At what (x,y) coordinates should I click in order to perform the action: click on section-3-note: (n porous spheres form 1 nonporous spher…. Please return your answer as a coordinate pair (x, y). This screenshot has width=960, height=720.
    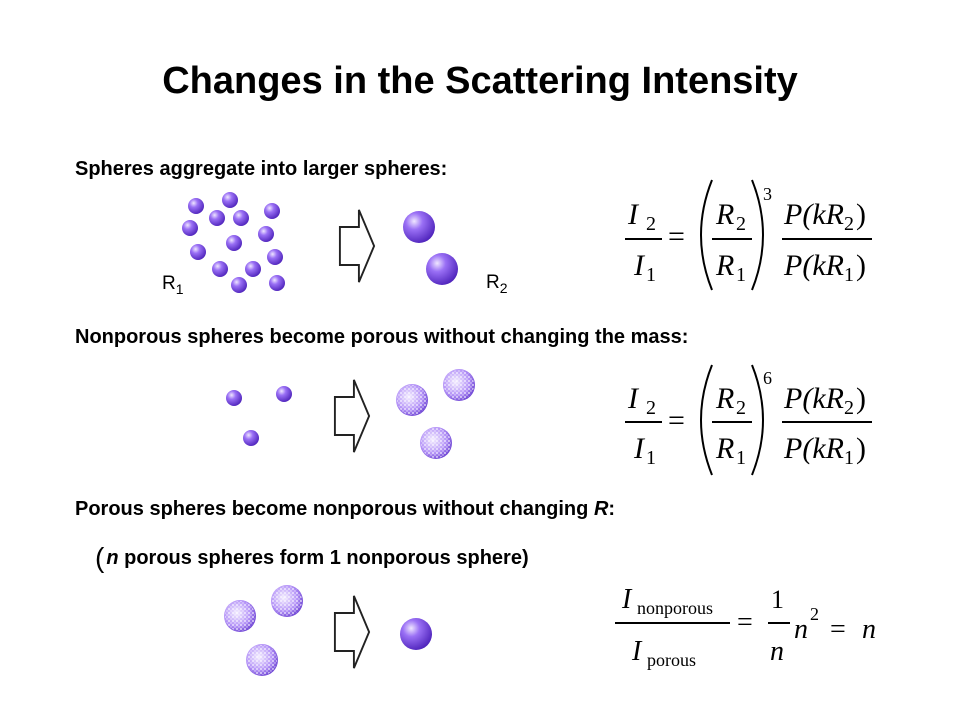
    Looking at the image, I should click on (312, 557).